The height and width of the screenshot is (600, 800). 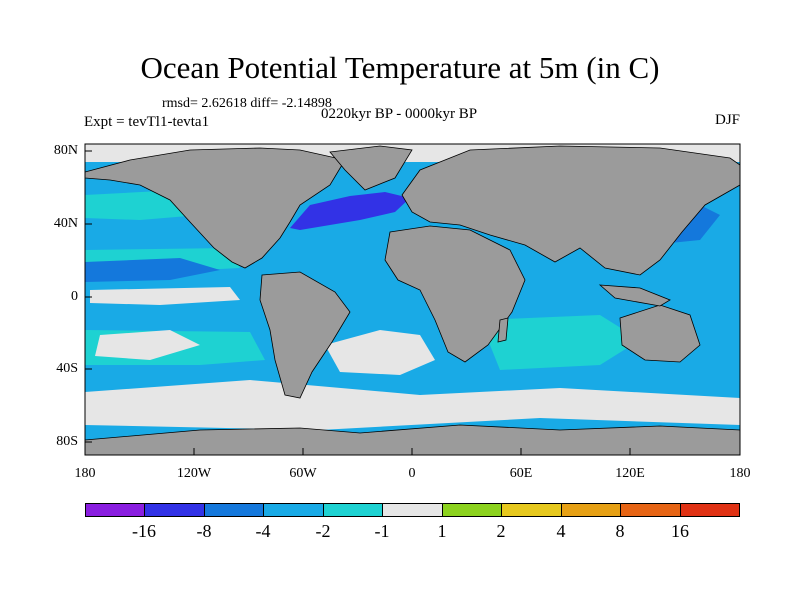 What do you see at coordinates (65, 150) in the screenshot?
I see `y-axis-label: 80N` at bounding box center [65, 150].